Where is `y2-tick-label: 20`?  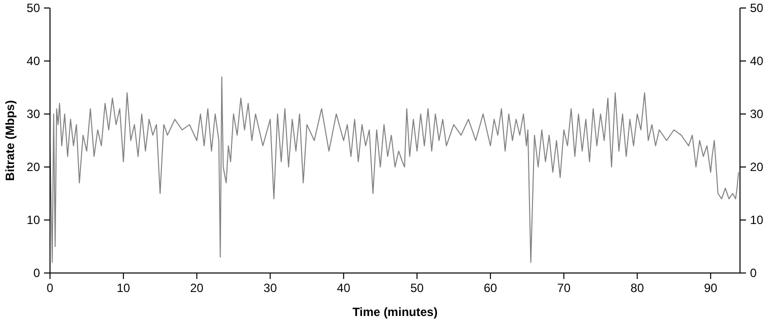
y2-tick-label: 20 is located at coordinates (757, 167).